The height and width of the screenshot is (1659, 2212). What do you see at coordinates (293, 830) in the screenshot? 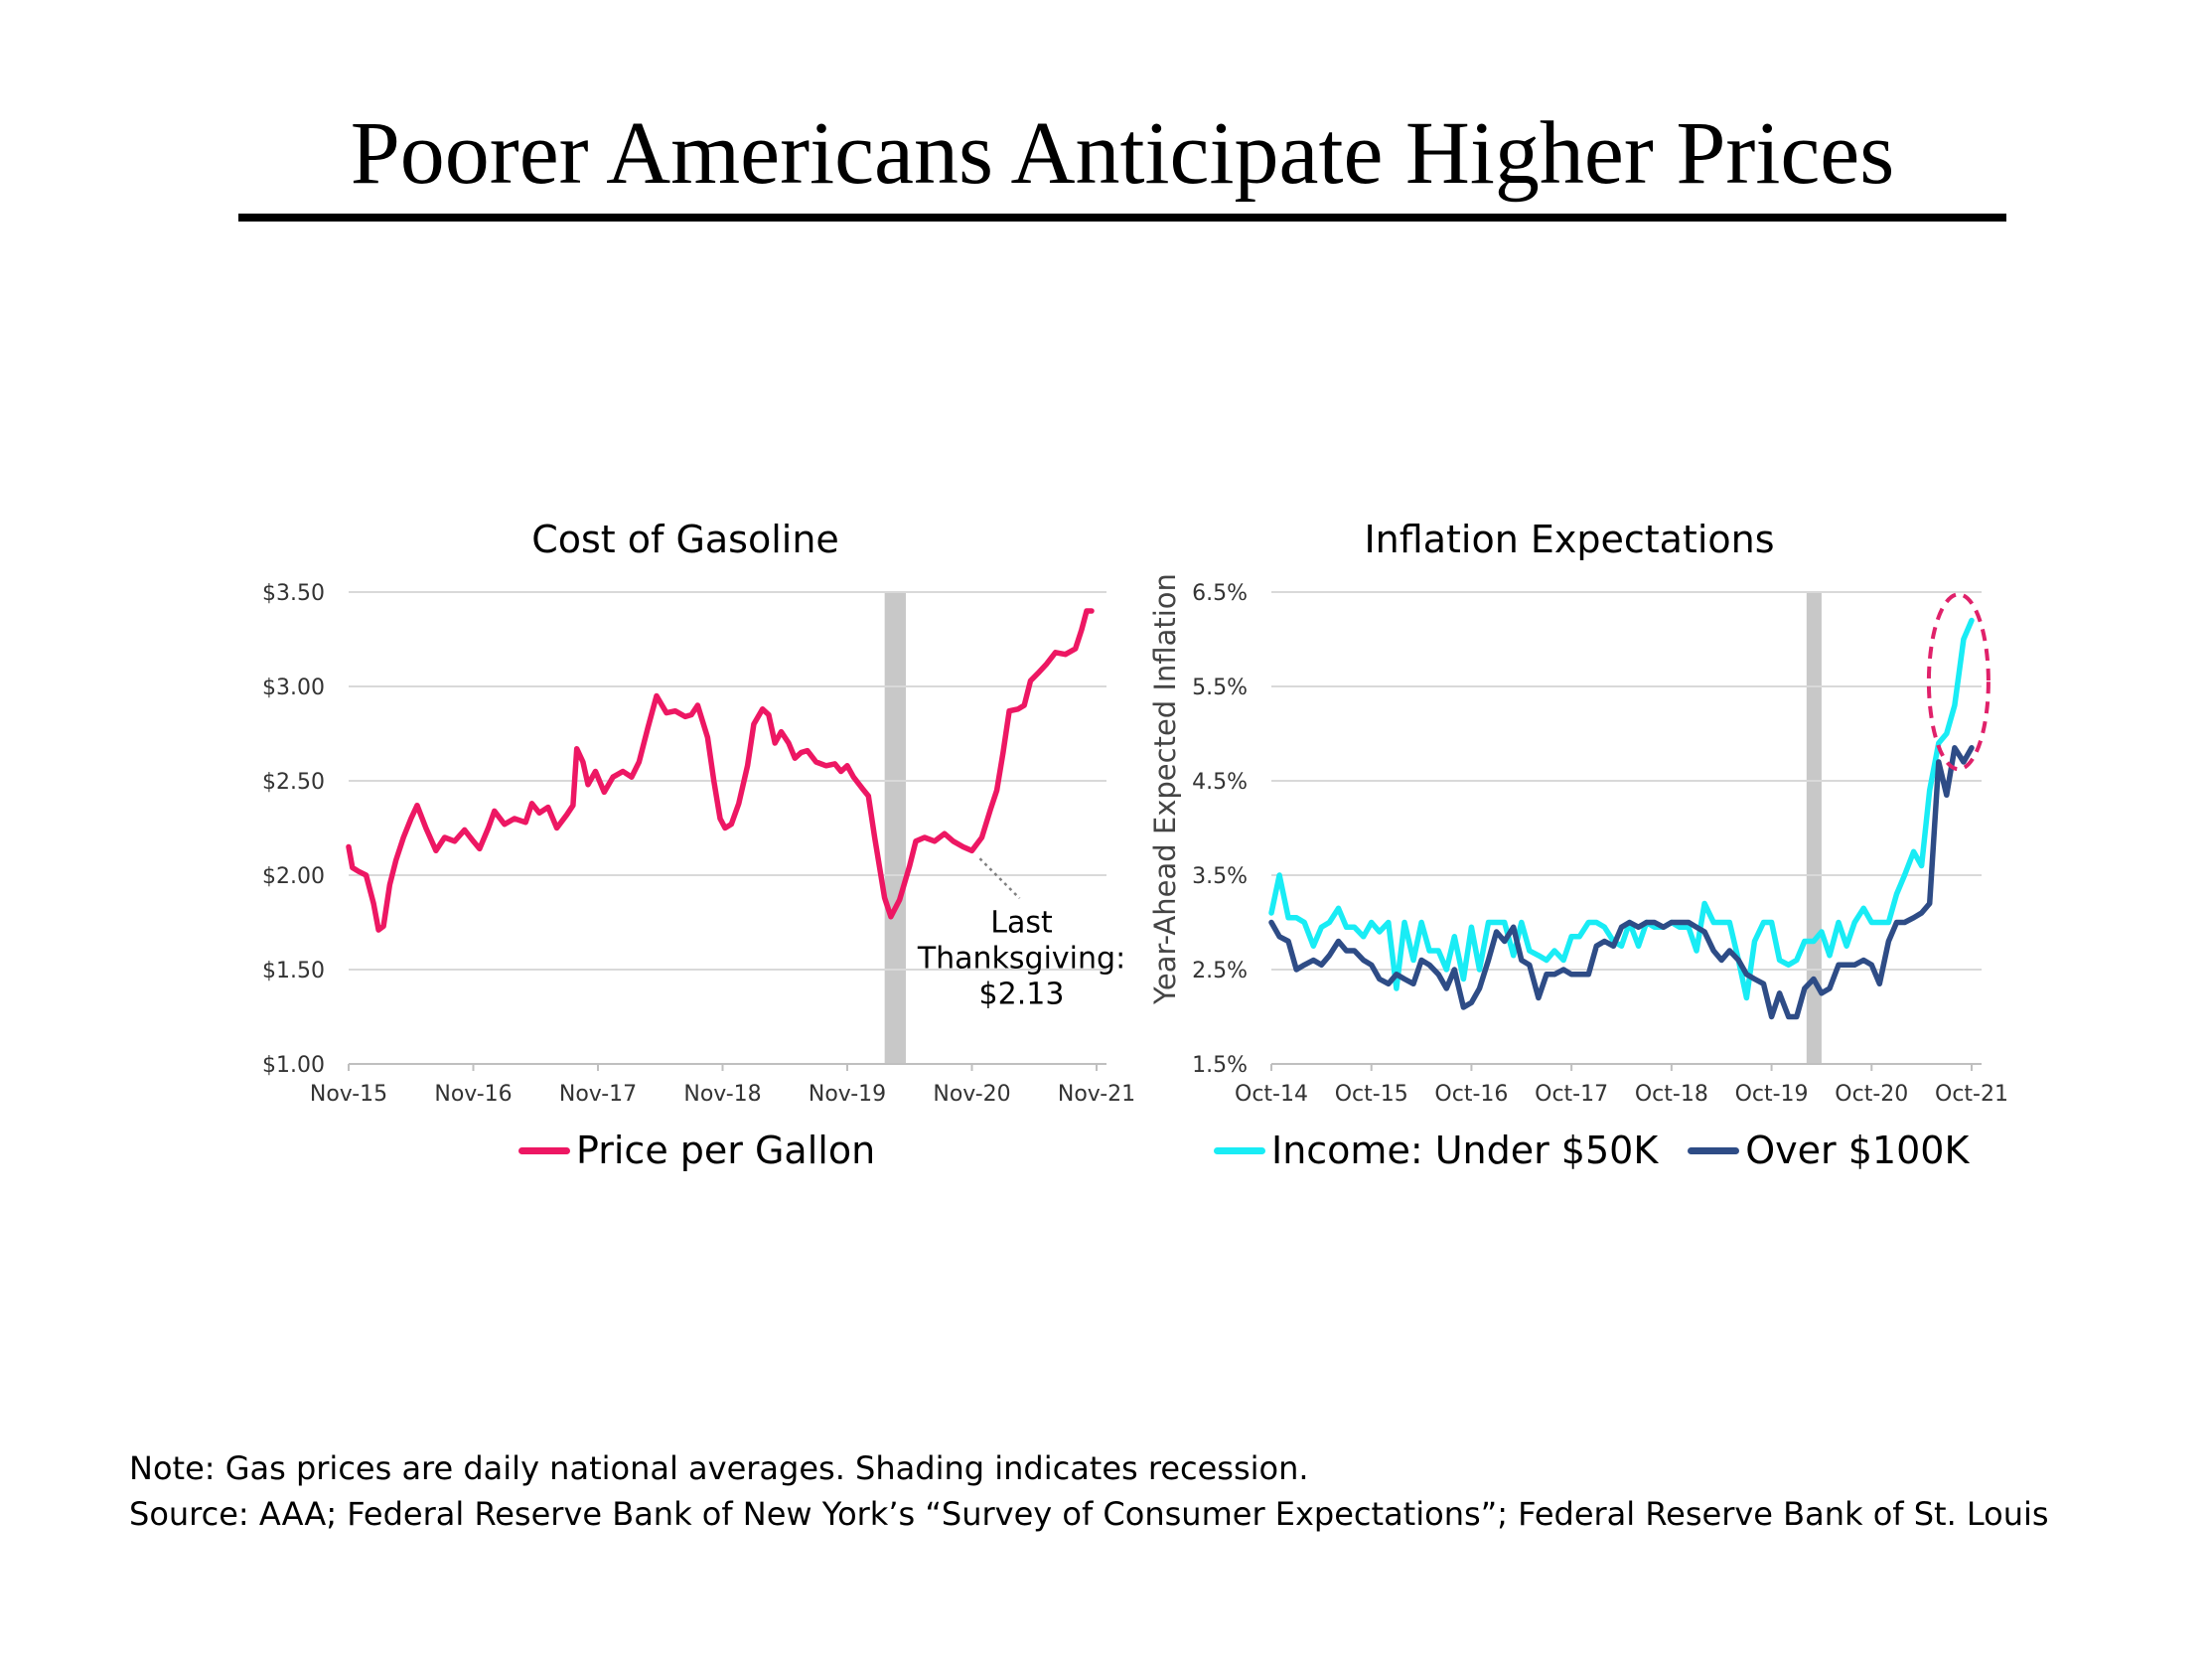
I see `gasoline-y-ticks: $1.00 $1.50 $2.00 $2.50 $3.00 $3.50` at bounding box center [293, 830].